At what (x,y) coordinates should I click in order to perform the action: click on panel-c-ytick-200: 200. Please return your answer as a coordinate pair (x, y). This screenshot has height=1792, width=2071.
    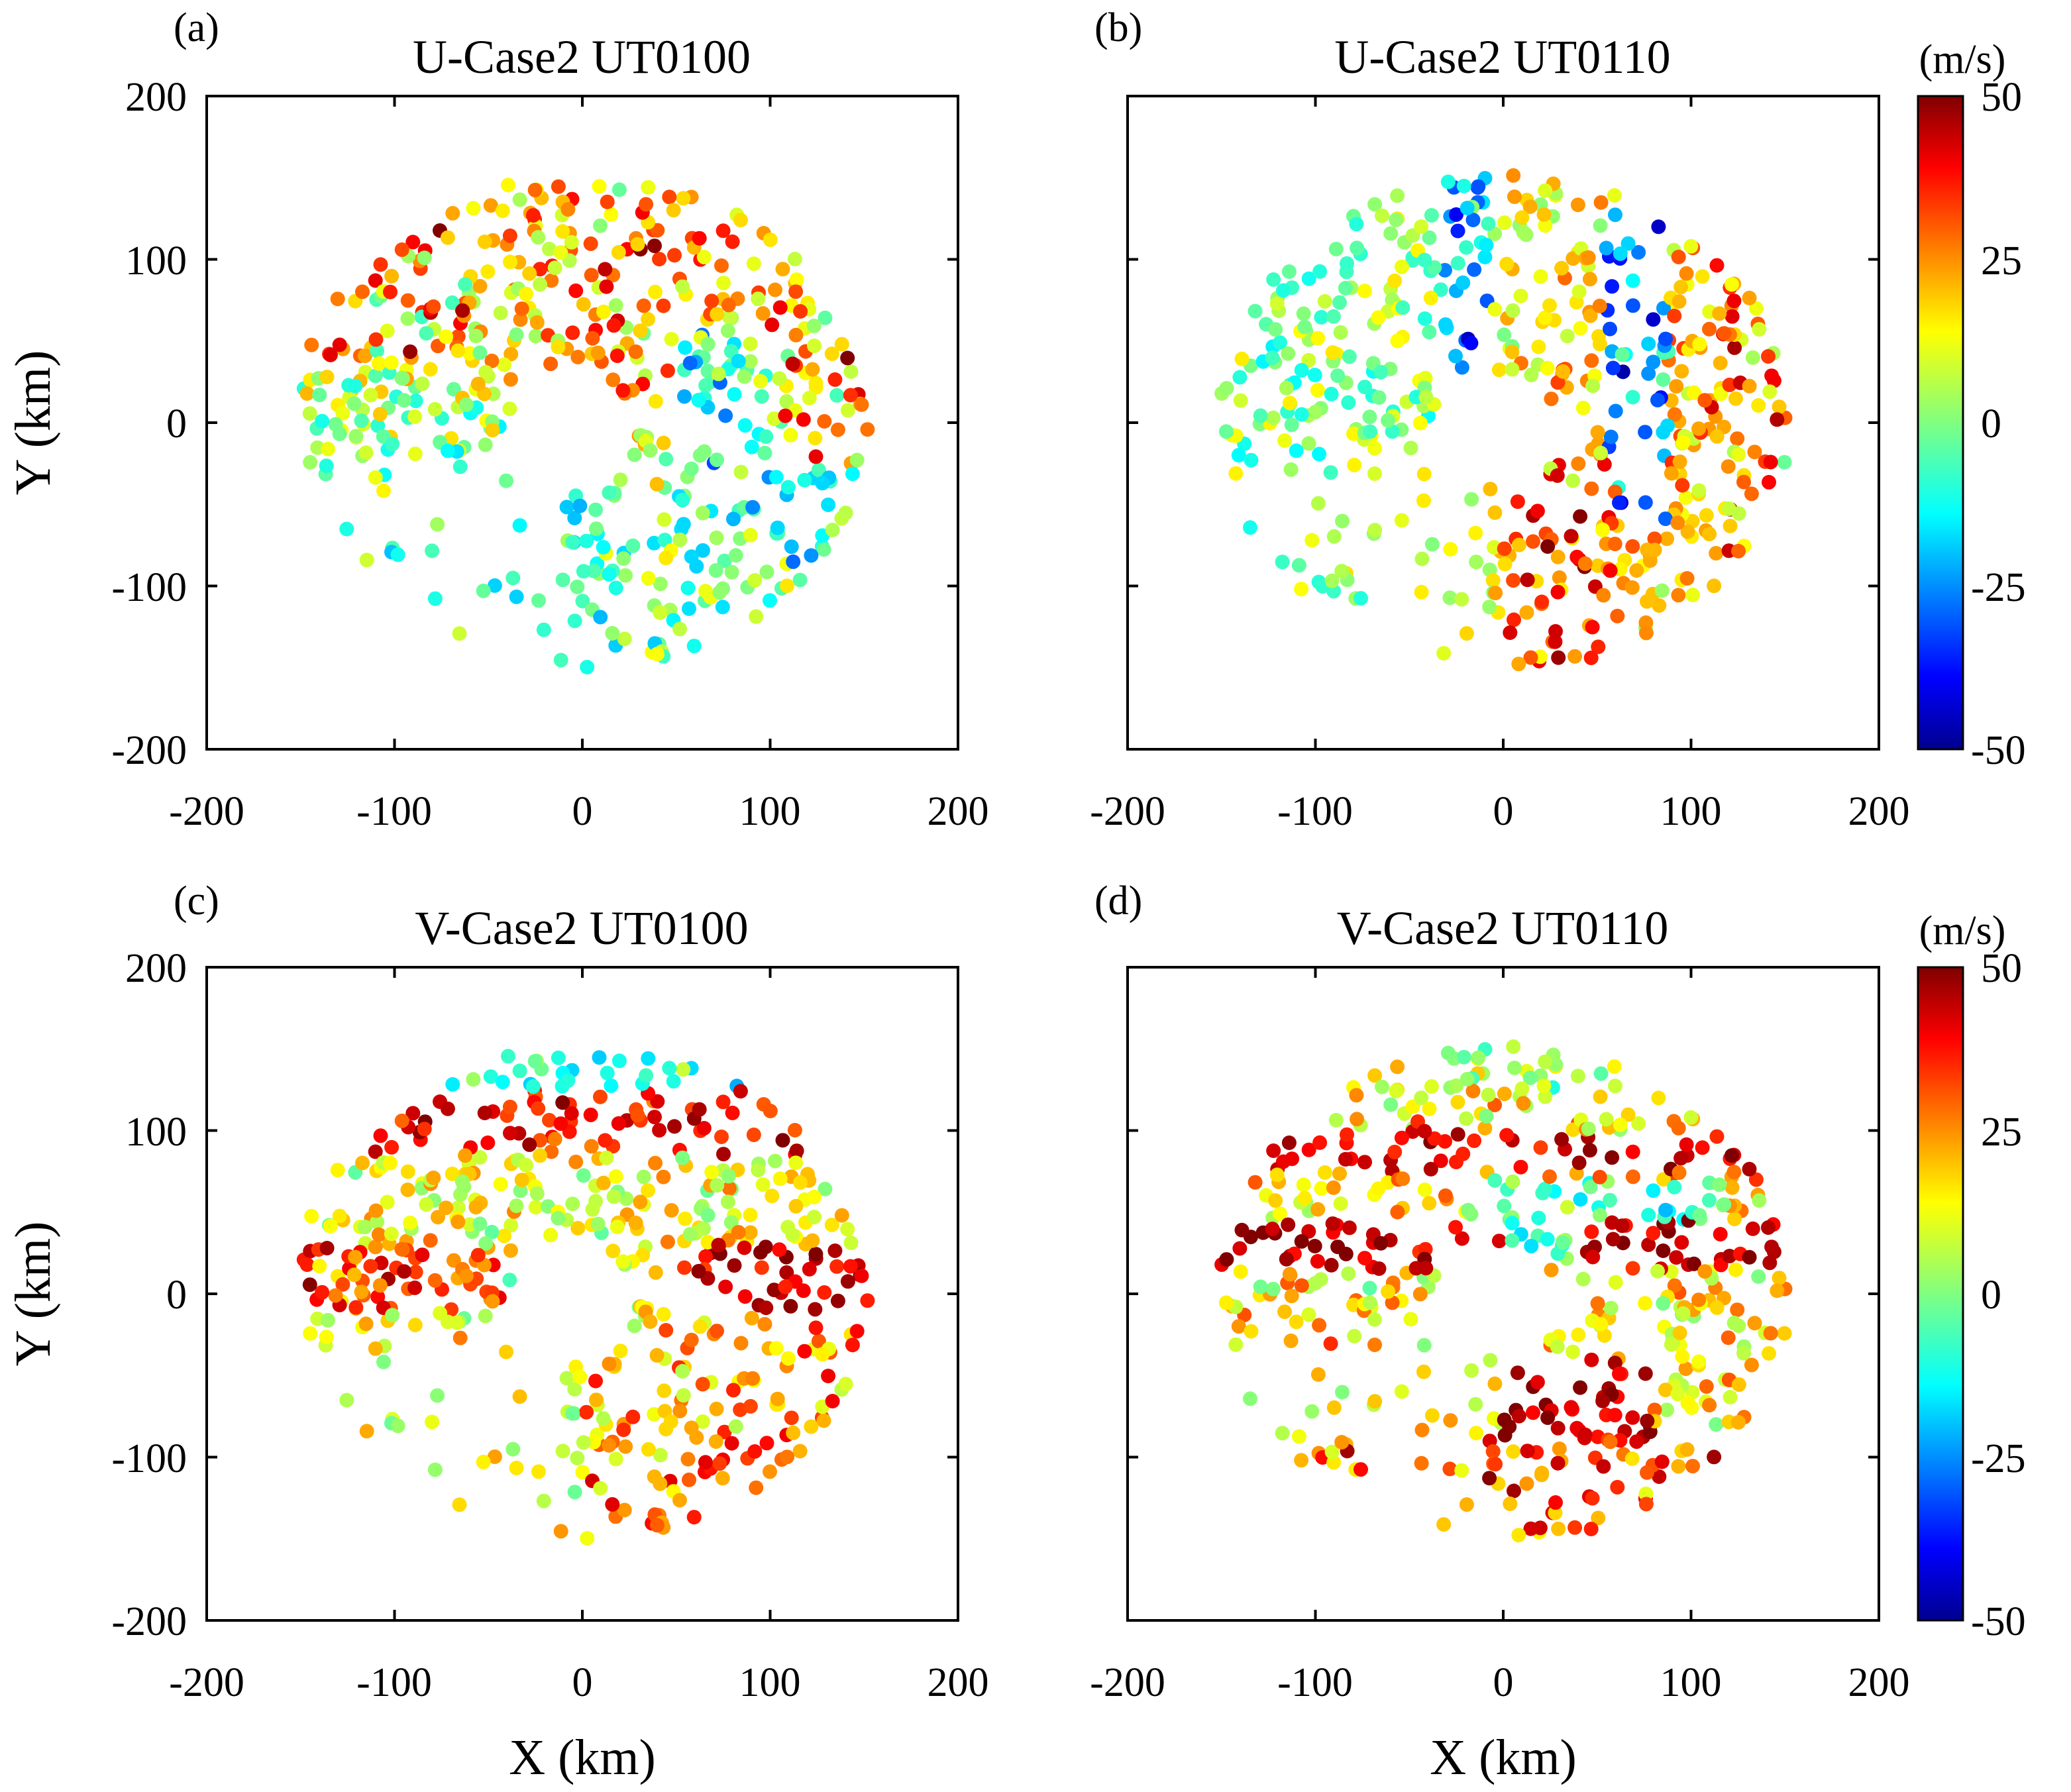
    Looking at the image, I should click on (156, 968).